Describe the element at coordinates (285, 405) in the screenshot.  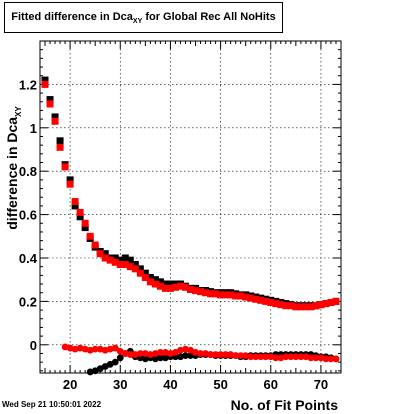
I see `x-axis-label: No. of Fit Points` at that location.